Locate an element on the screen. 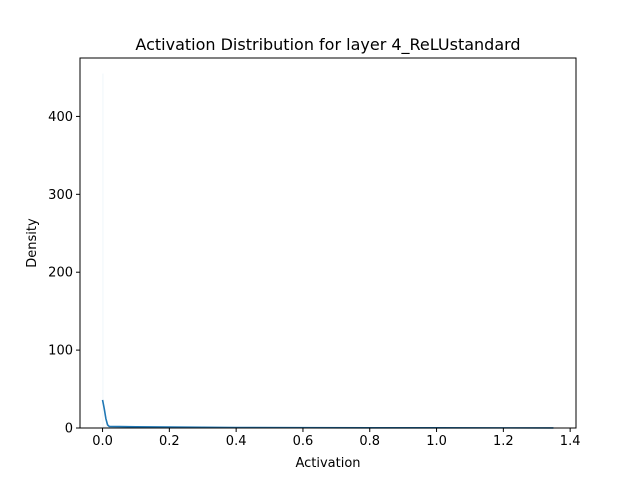  y-tick-label: 0 is located at coordinates (69, 429).